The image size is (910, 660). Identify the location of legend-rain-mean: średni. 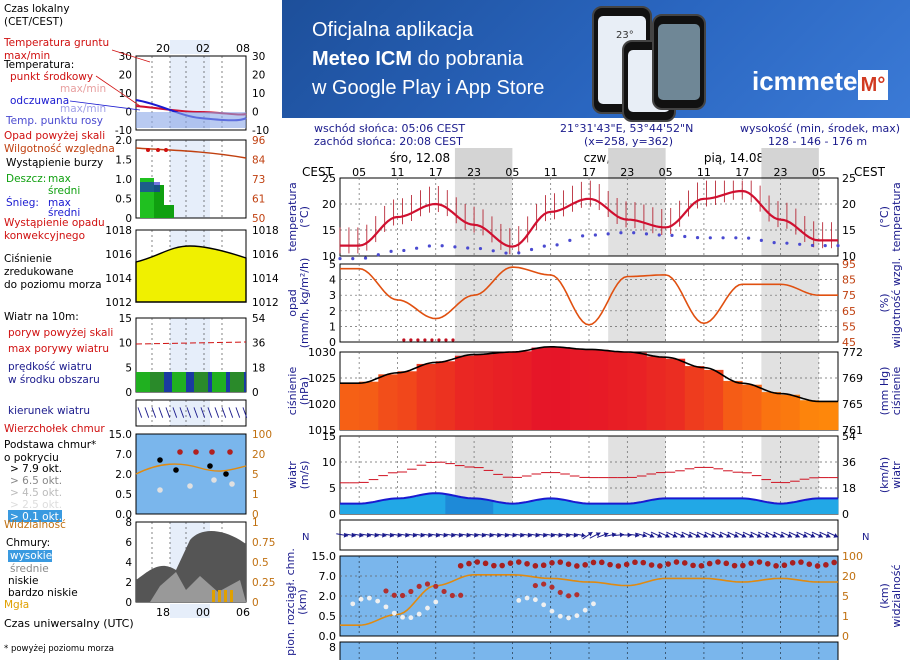
(64, 191).